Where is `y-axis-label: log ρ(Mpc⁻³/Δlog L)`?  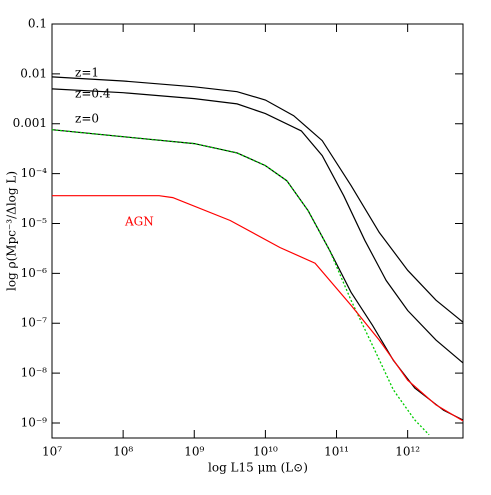 y-axis-label: log ρ(Mpc⁻³/Δlog L) is located at coordinates (12, 231).